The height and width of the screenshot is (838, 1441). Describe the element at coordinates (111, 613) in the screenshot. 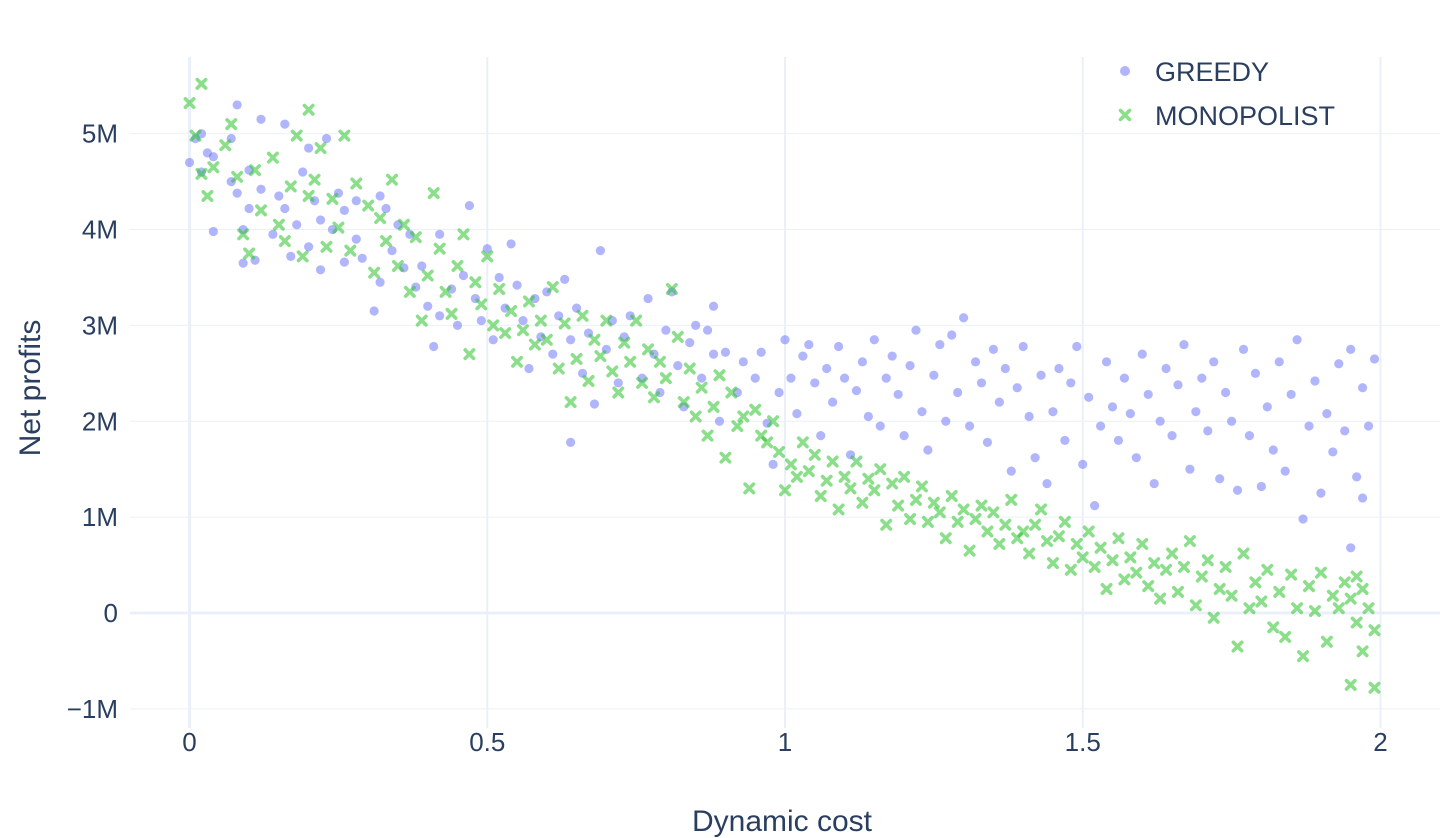

I see `y-tick-label: 0` at that location.